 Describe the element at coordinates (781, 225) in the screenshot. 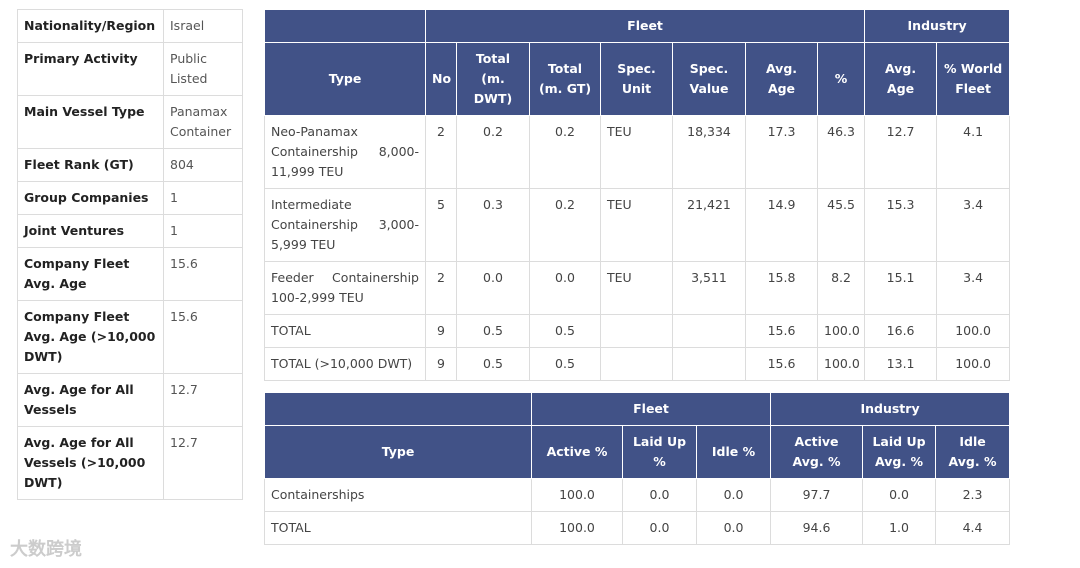

I see `cell: 14.9` at that location.